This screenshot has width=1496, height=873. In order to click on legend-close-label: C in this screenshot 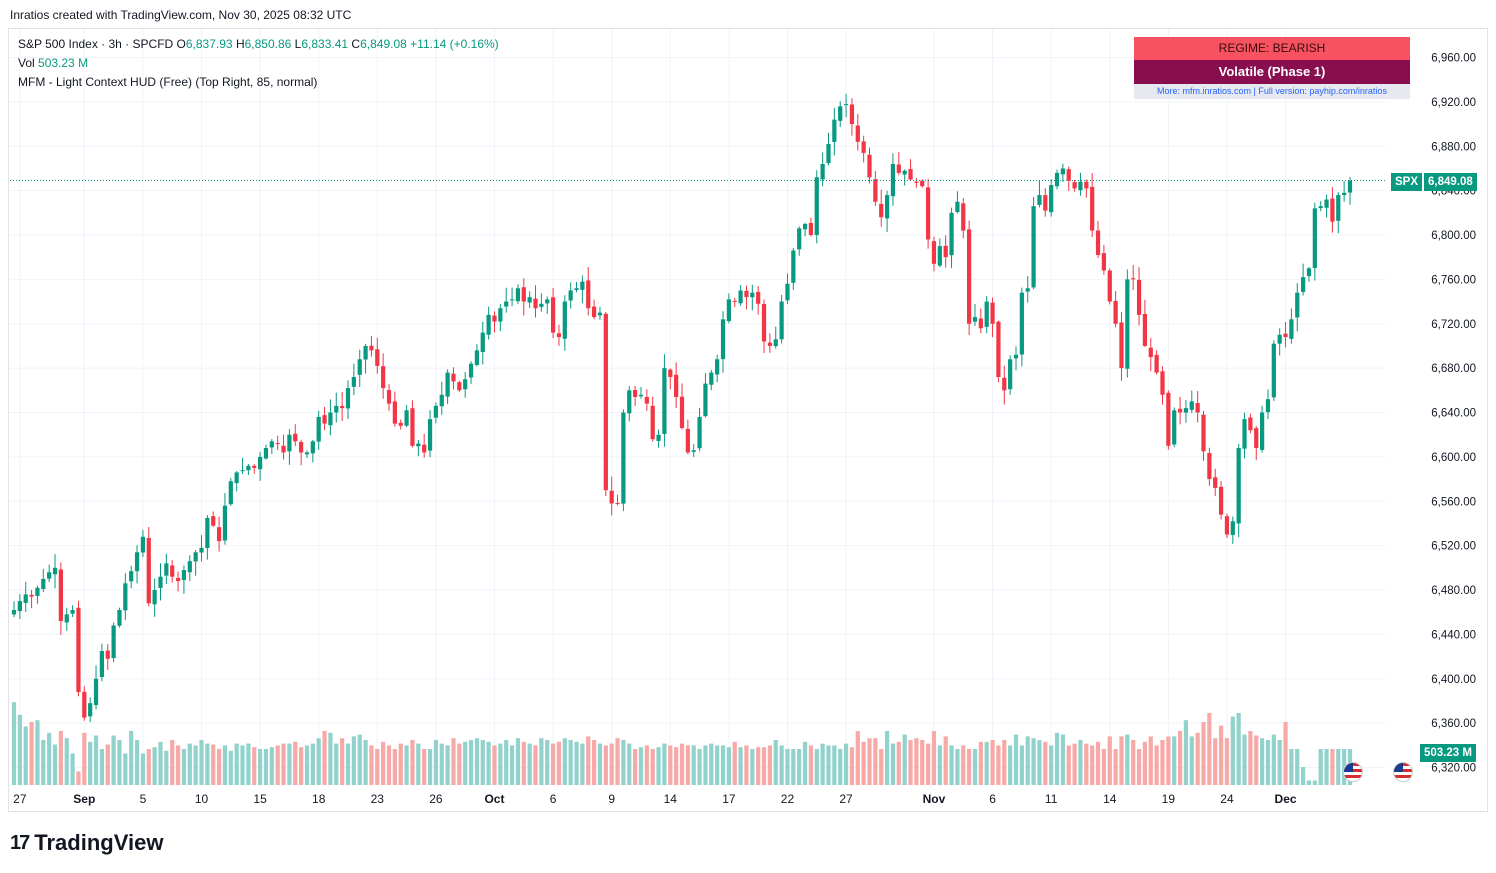, I will do `click(356, 44)`.